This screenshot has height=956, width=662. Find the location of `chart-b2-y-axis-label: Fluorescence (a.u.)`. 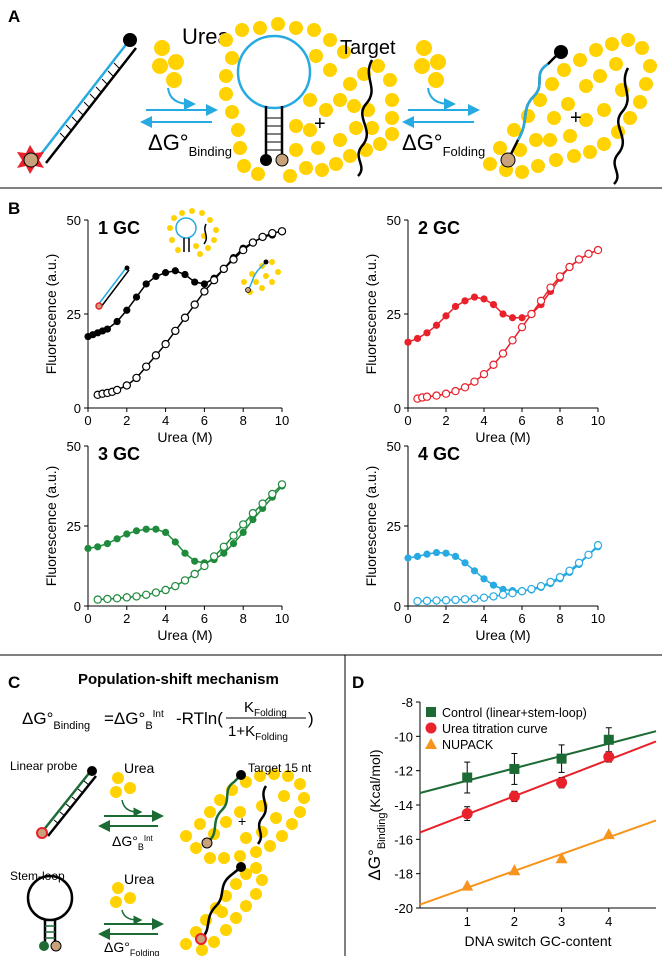

chart-b2-y-axis-label: Fluorescence (a.u.) is located at coordinates (371, 314).